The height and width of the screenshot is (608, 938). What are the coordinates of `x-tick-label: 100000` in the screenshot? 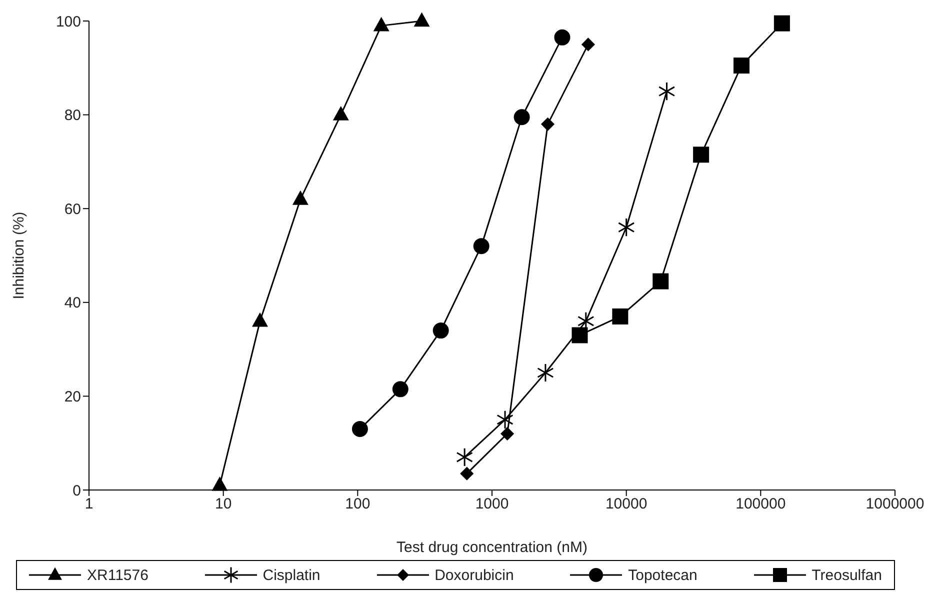 It's located at (761, 504).